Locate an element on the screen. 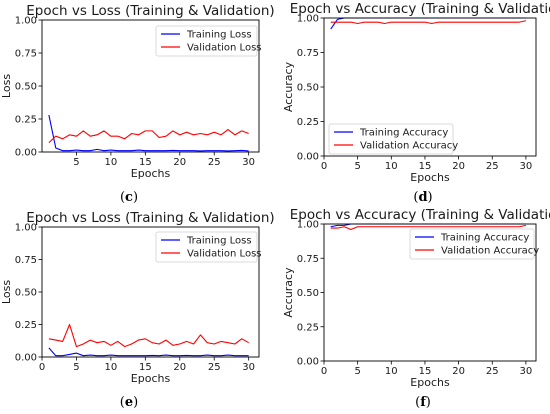  panel-caption: (f) is located at coordinates (423, 402).